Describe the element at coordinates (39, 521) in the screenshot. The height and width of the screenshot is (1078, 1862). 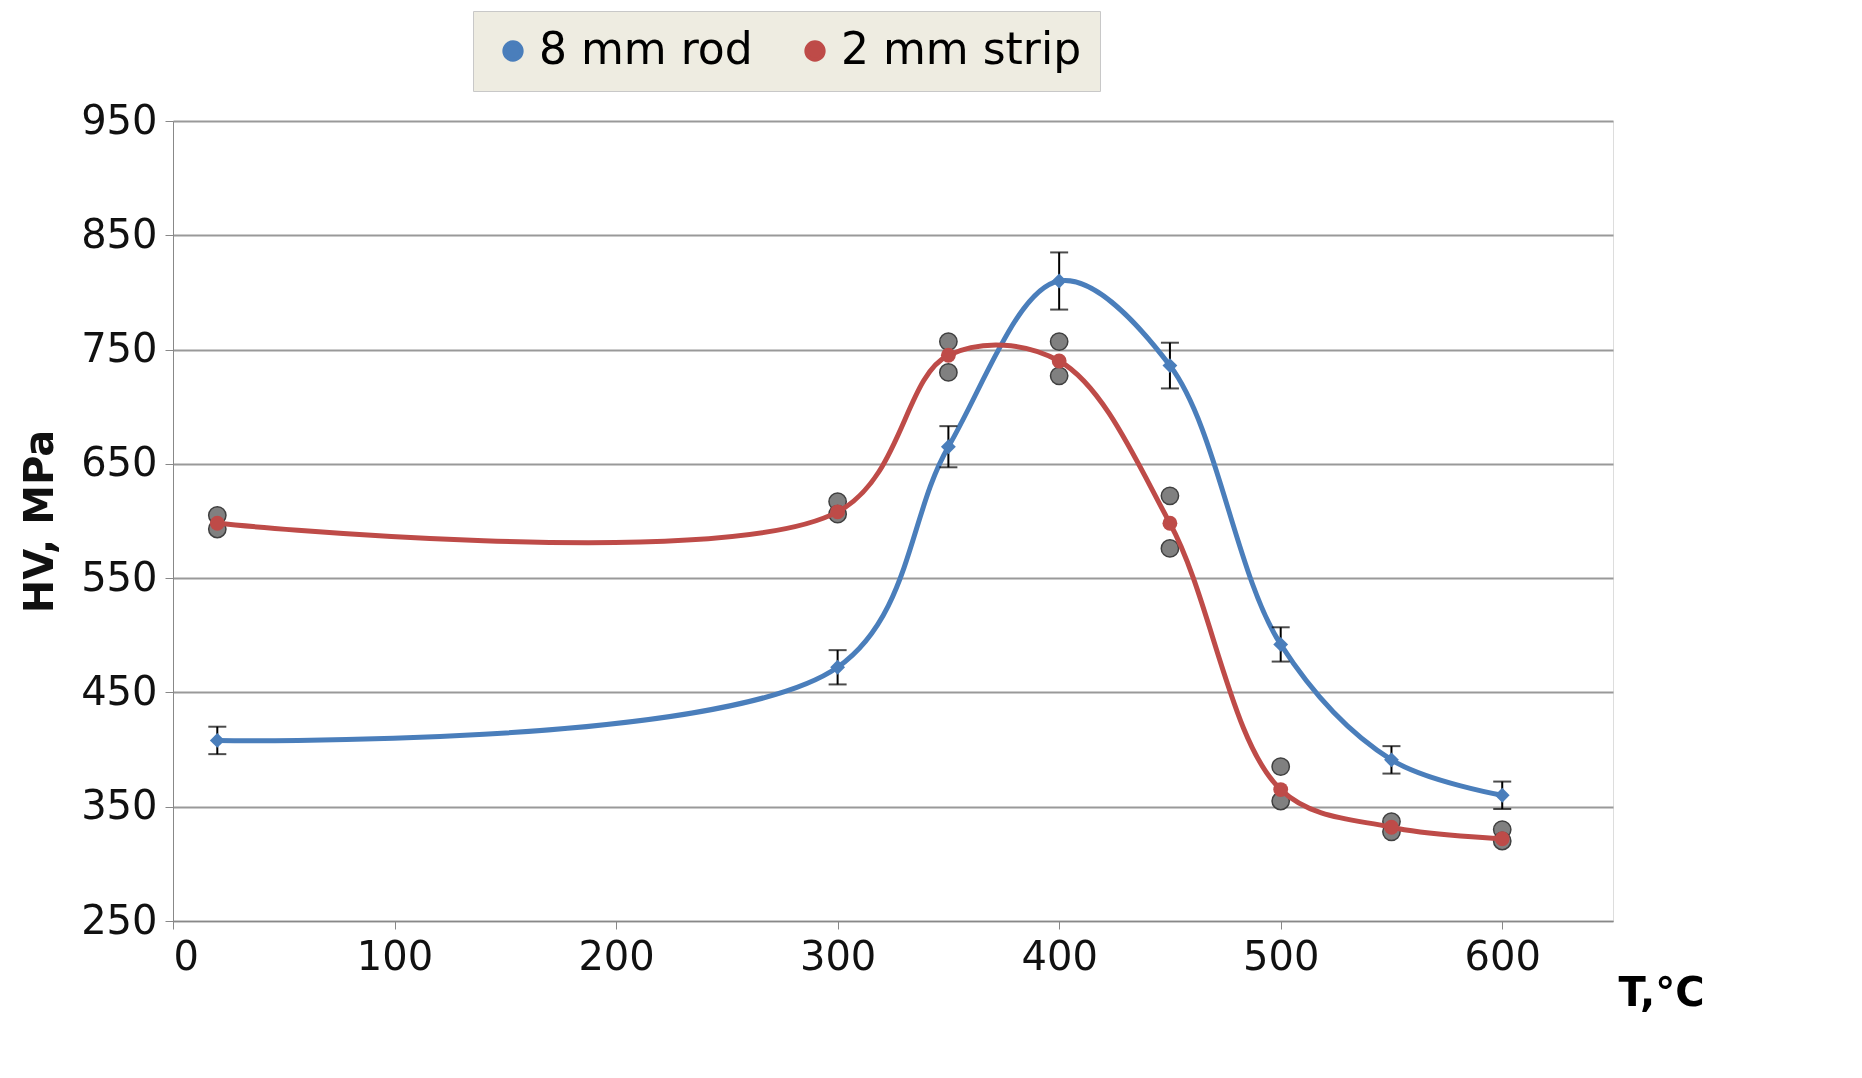
I see `y-axis-title: HV, MPa` at that location.